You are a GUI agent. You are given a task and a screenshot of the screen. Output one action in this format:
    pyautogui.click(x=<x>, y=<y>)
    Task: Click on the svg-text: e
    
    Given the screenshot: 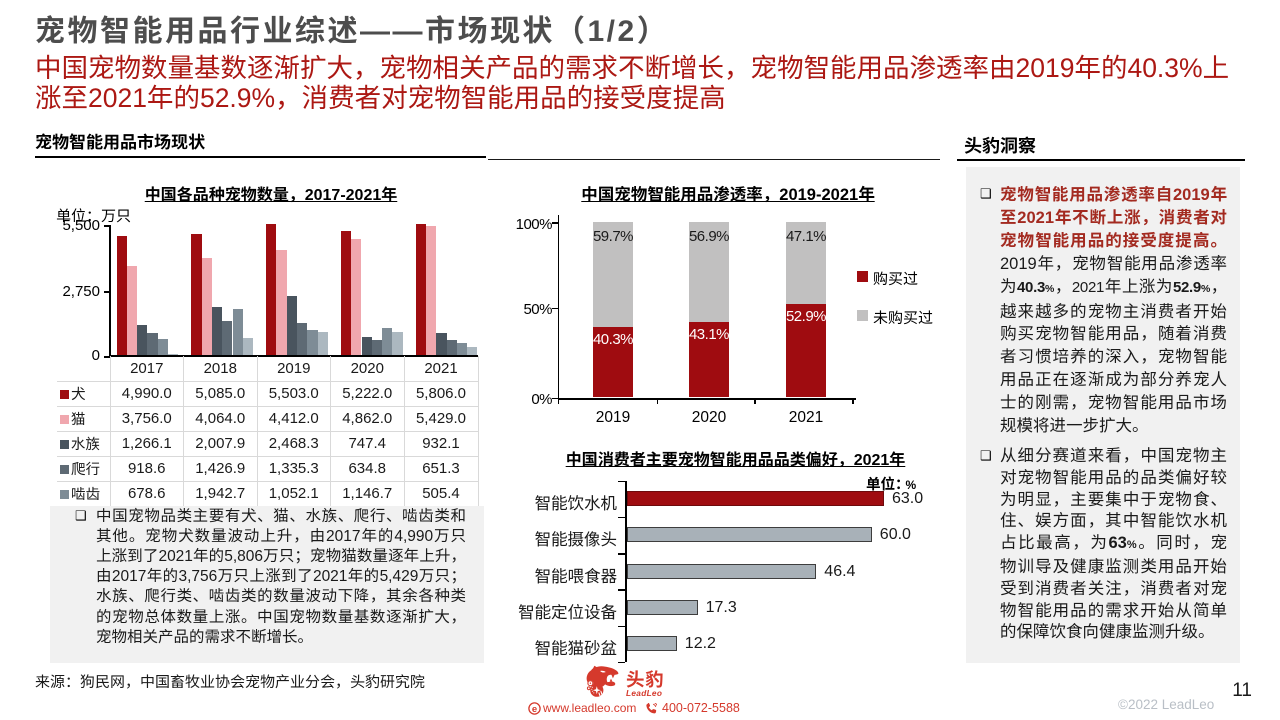 What is the action you would take?
    pyautogui.click(x=534, y=708)
    